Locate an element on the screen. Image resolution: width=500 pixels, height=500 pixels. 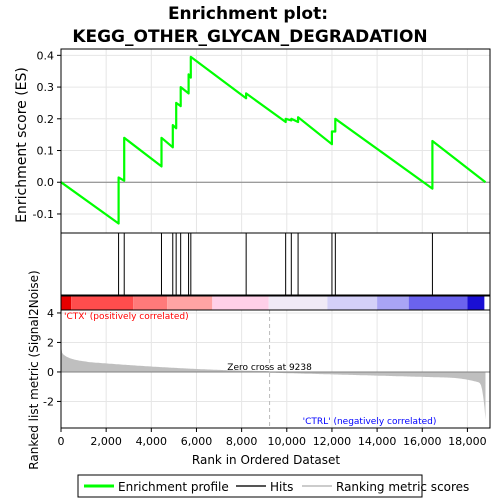
metric-tick-label: 2 is located at coordinates (50, 342).